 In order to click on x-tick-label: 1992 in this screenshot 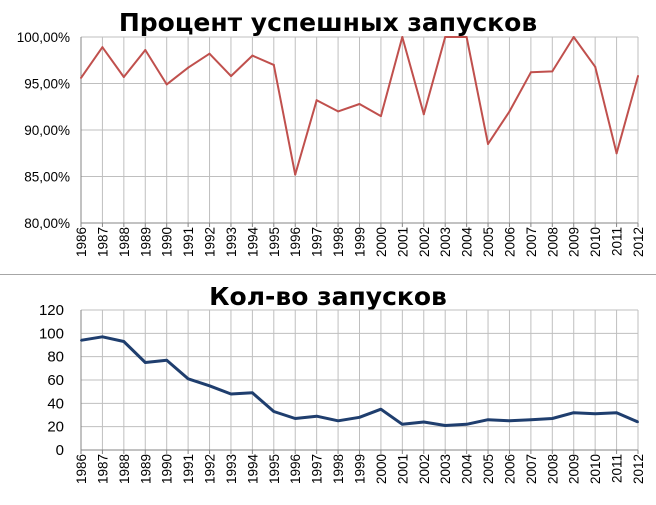, I will do `click(210, 469)`.